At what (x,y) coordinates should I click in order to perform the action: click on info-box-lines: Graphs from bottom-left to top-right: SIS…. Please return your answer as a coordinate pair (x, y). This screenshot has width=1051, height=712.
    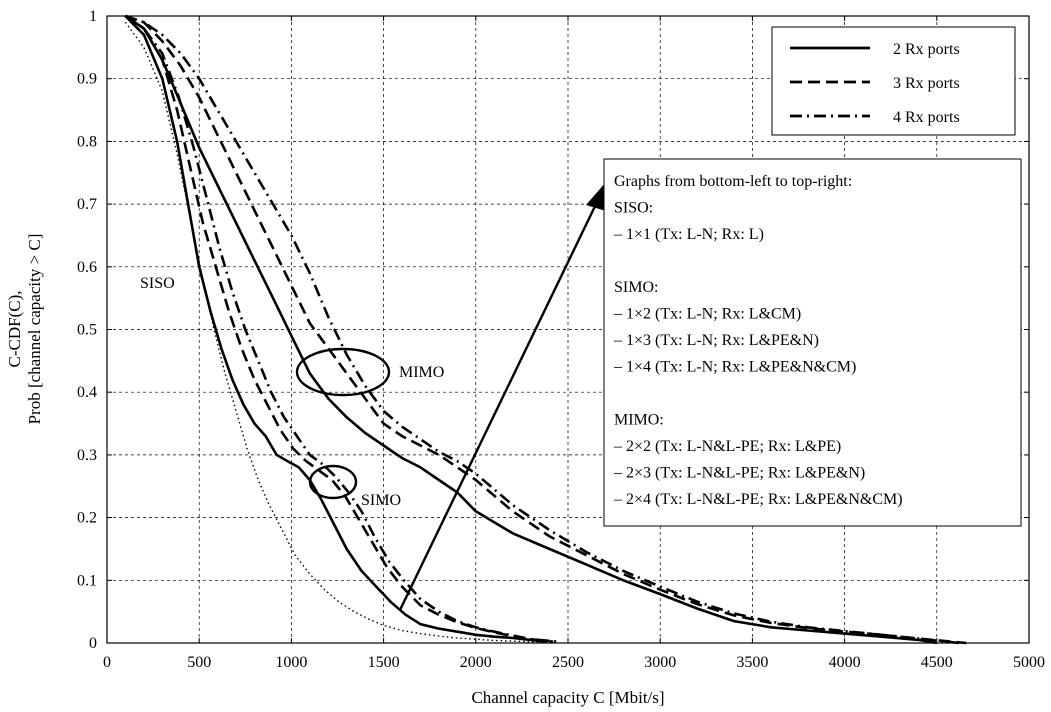
    Looking at the image, I should click on (758, 340).